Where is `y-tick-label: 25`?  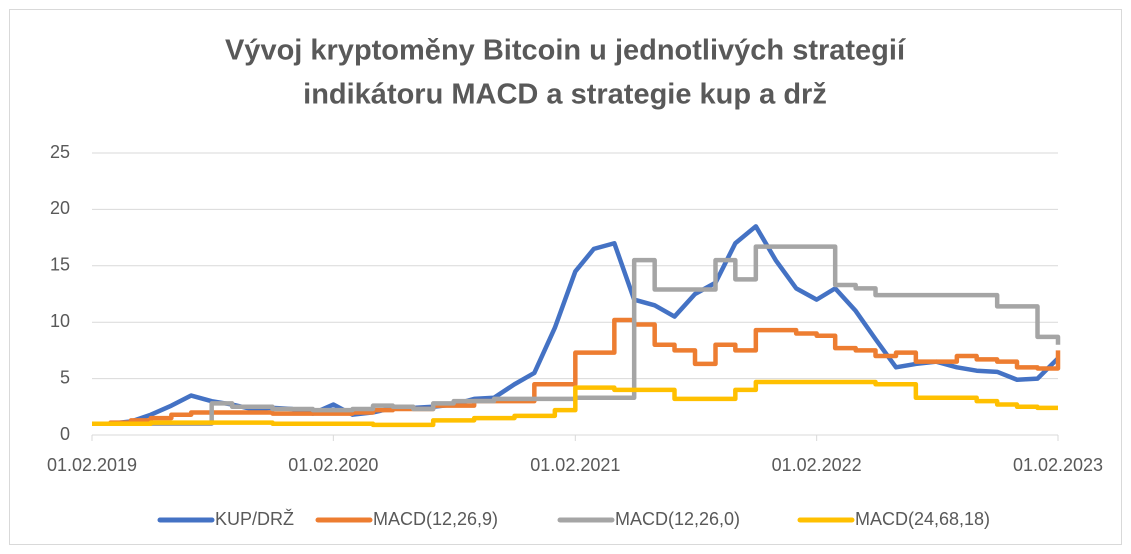 y-tick-label: 25 is located at coordinates (60, 152).